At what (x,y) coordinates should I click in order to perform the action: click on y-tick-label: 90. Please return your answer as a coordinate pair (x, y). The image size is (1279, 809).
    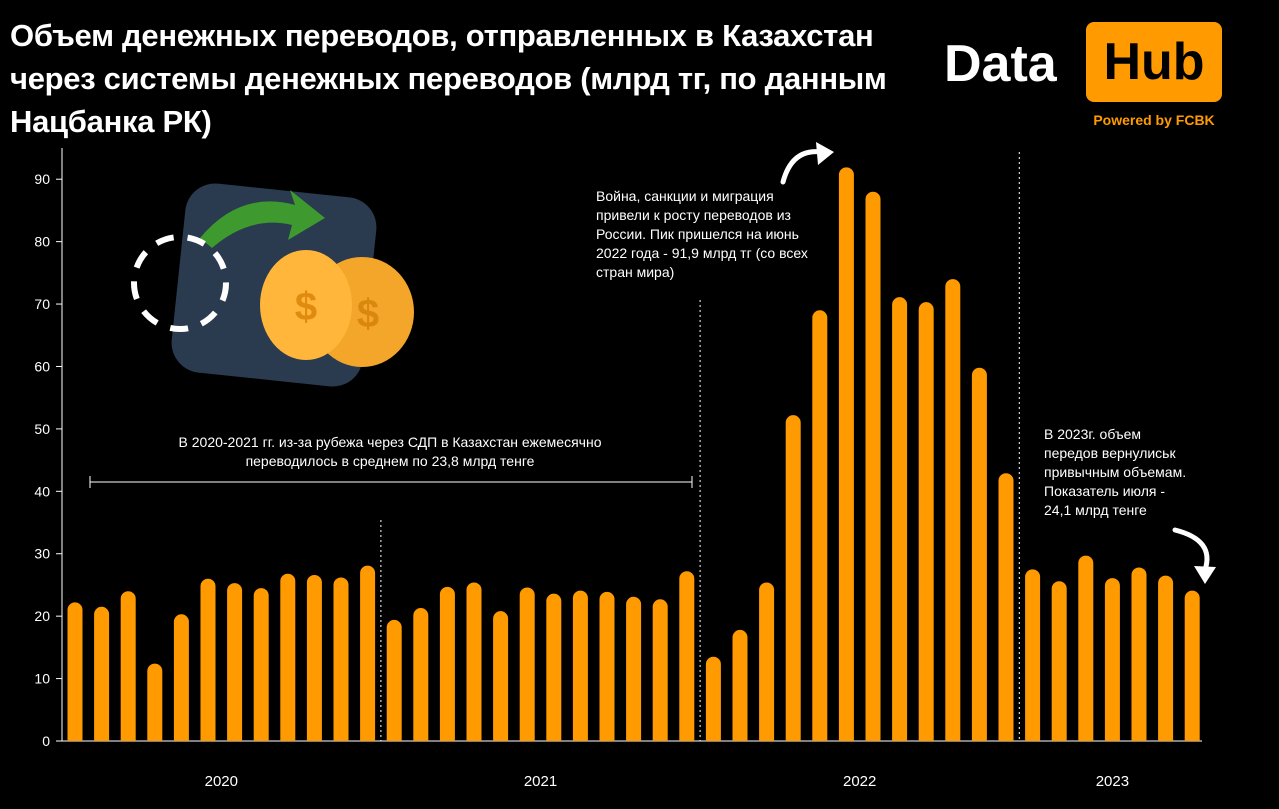
    Looking at the image, I should click on (42, 179).